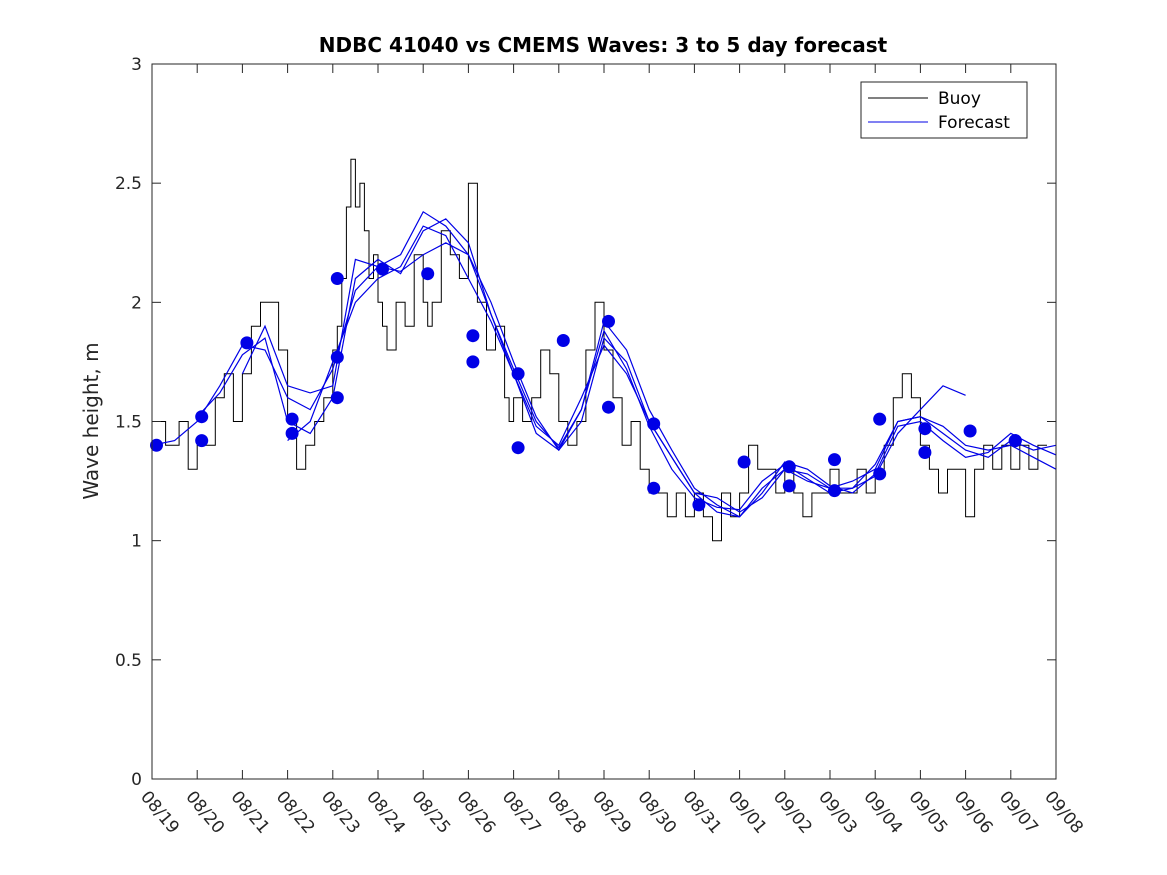 Image resolution: width=1167 pixels, height=875 pixels. I want to click on y-tick-label: 0.5, so click(128, 661).